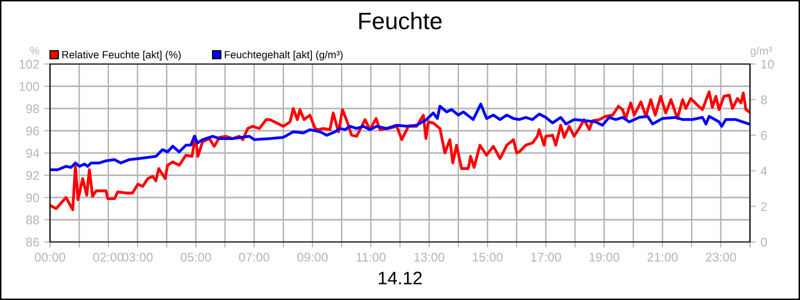 The height and width of the screenshot is (300, 800). What do you see at coordinates (763, 242) in the screenshot?
I see `y2-tick-label: 0` at bounding box center [763, 242].